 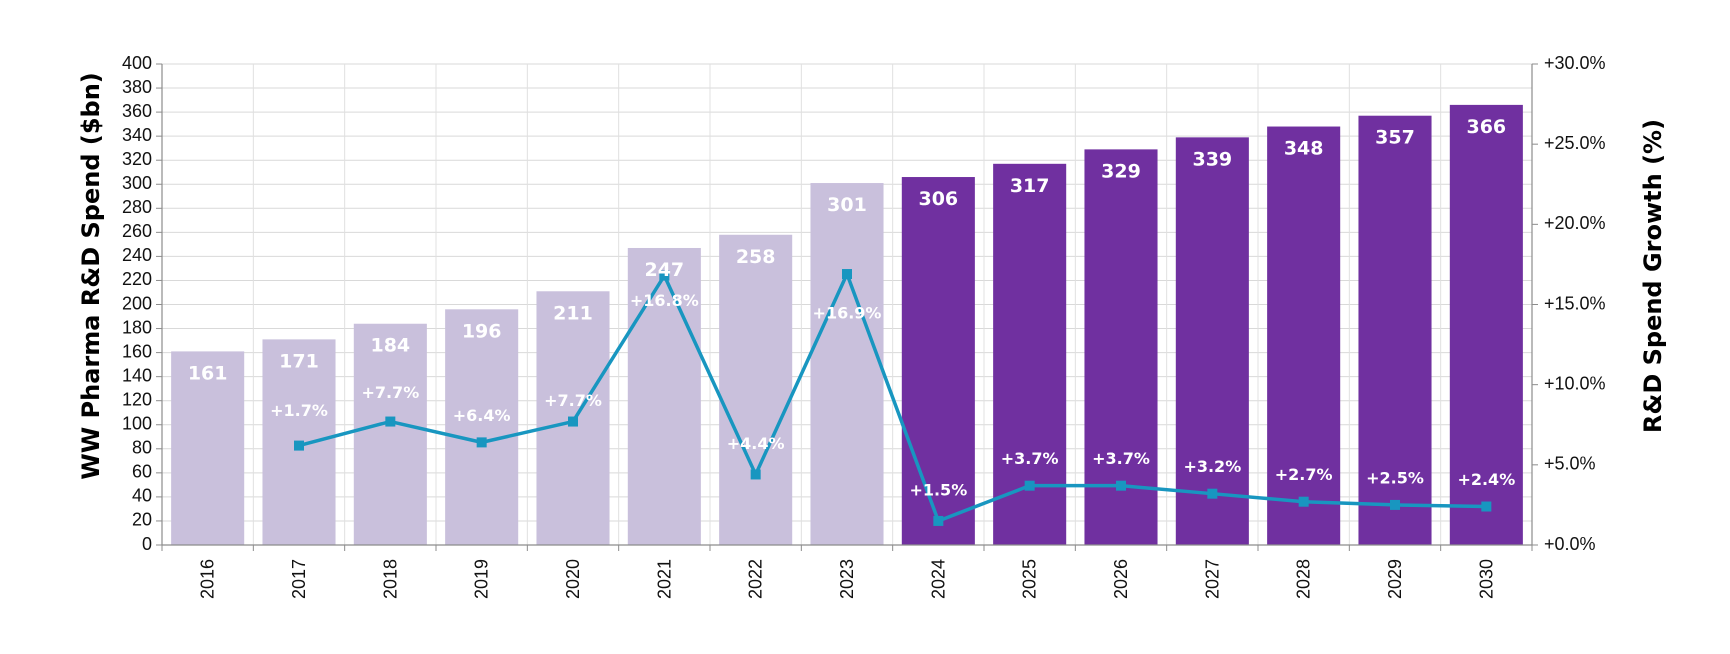 What do you see at coordinates (938, 199) in the screenshot?
I see `bar-value-label: 306` at bounding box center [938, 199].